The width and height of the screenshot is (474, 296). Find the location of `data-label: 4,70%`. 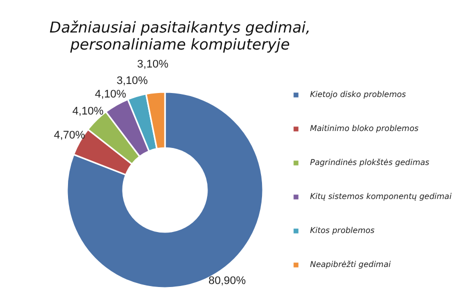

data-label: 4,70% is located at coordinates (70, 136).